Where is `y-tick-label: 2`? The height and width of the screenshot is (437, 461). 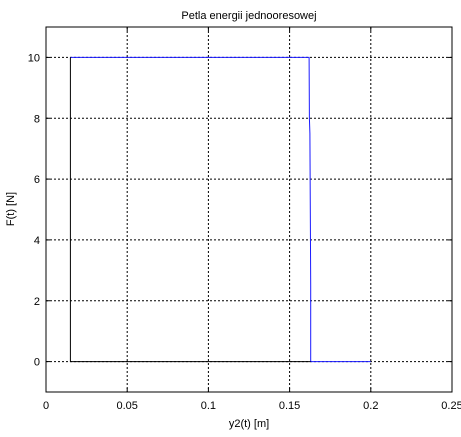 y-tick-label: 2 is located at coordinates (37, 302).